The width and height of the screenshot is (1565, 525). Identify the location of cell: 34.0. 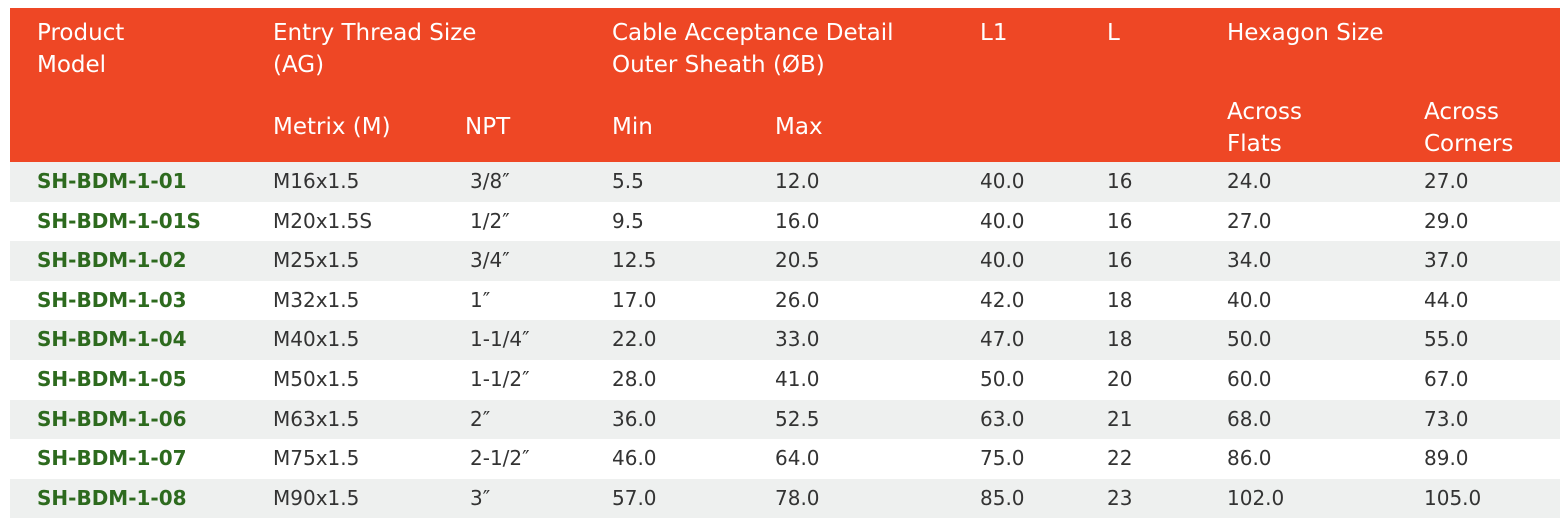
(1249, 260).